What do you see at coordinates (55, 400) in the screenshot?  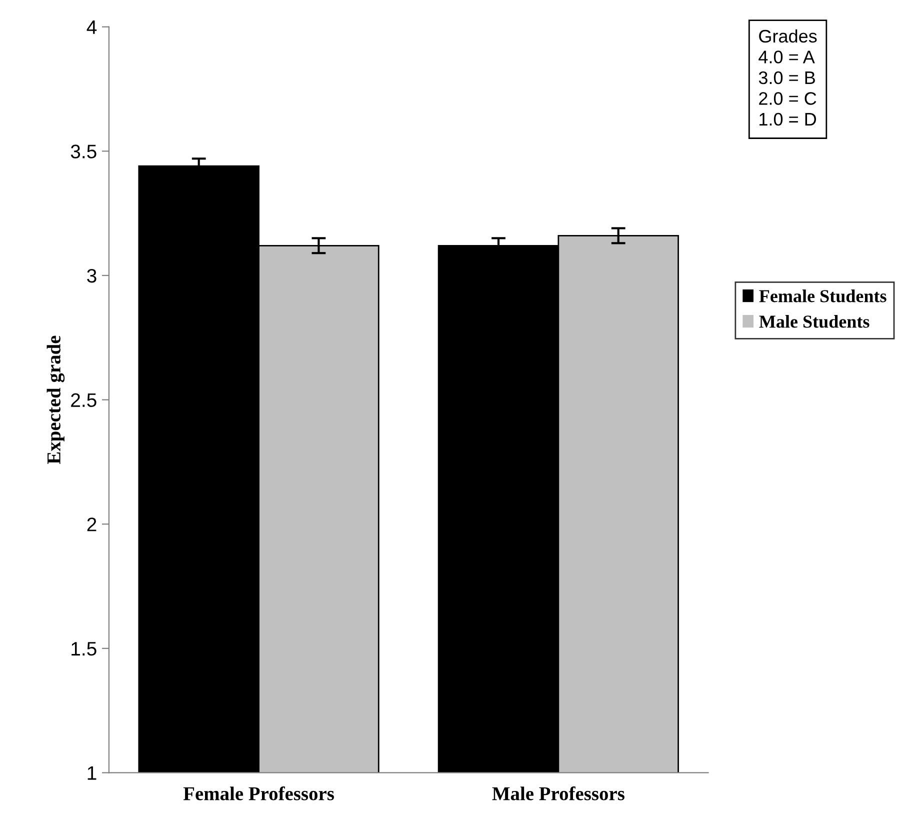 I see `y-axis-title: Expected grade` at bounding box center [55, 400].